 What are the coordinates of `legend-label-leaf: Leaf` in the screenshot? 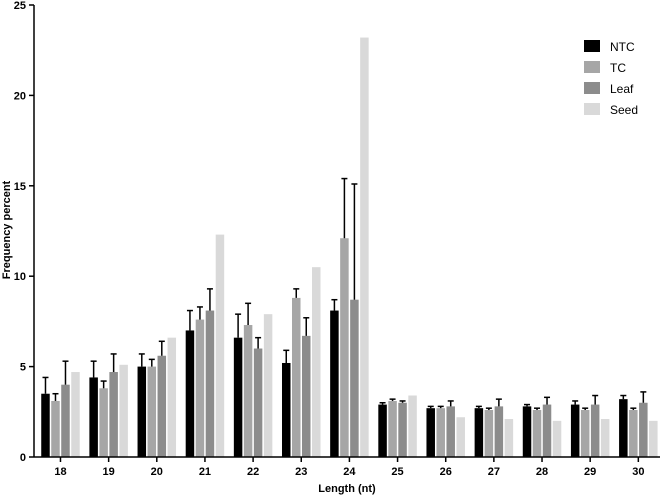 It's located at (622, 89).